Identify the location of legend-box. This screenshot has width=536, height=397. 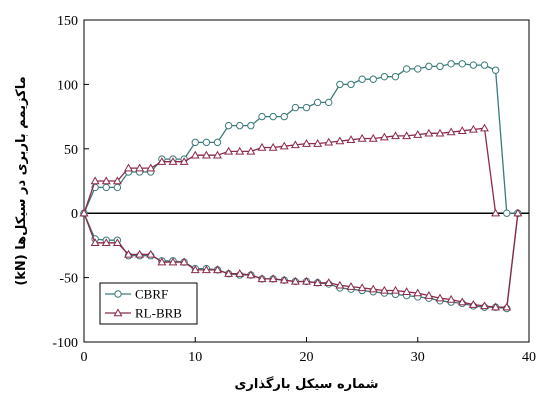
(148, 303).